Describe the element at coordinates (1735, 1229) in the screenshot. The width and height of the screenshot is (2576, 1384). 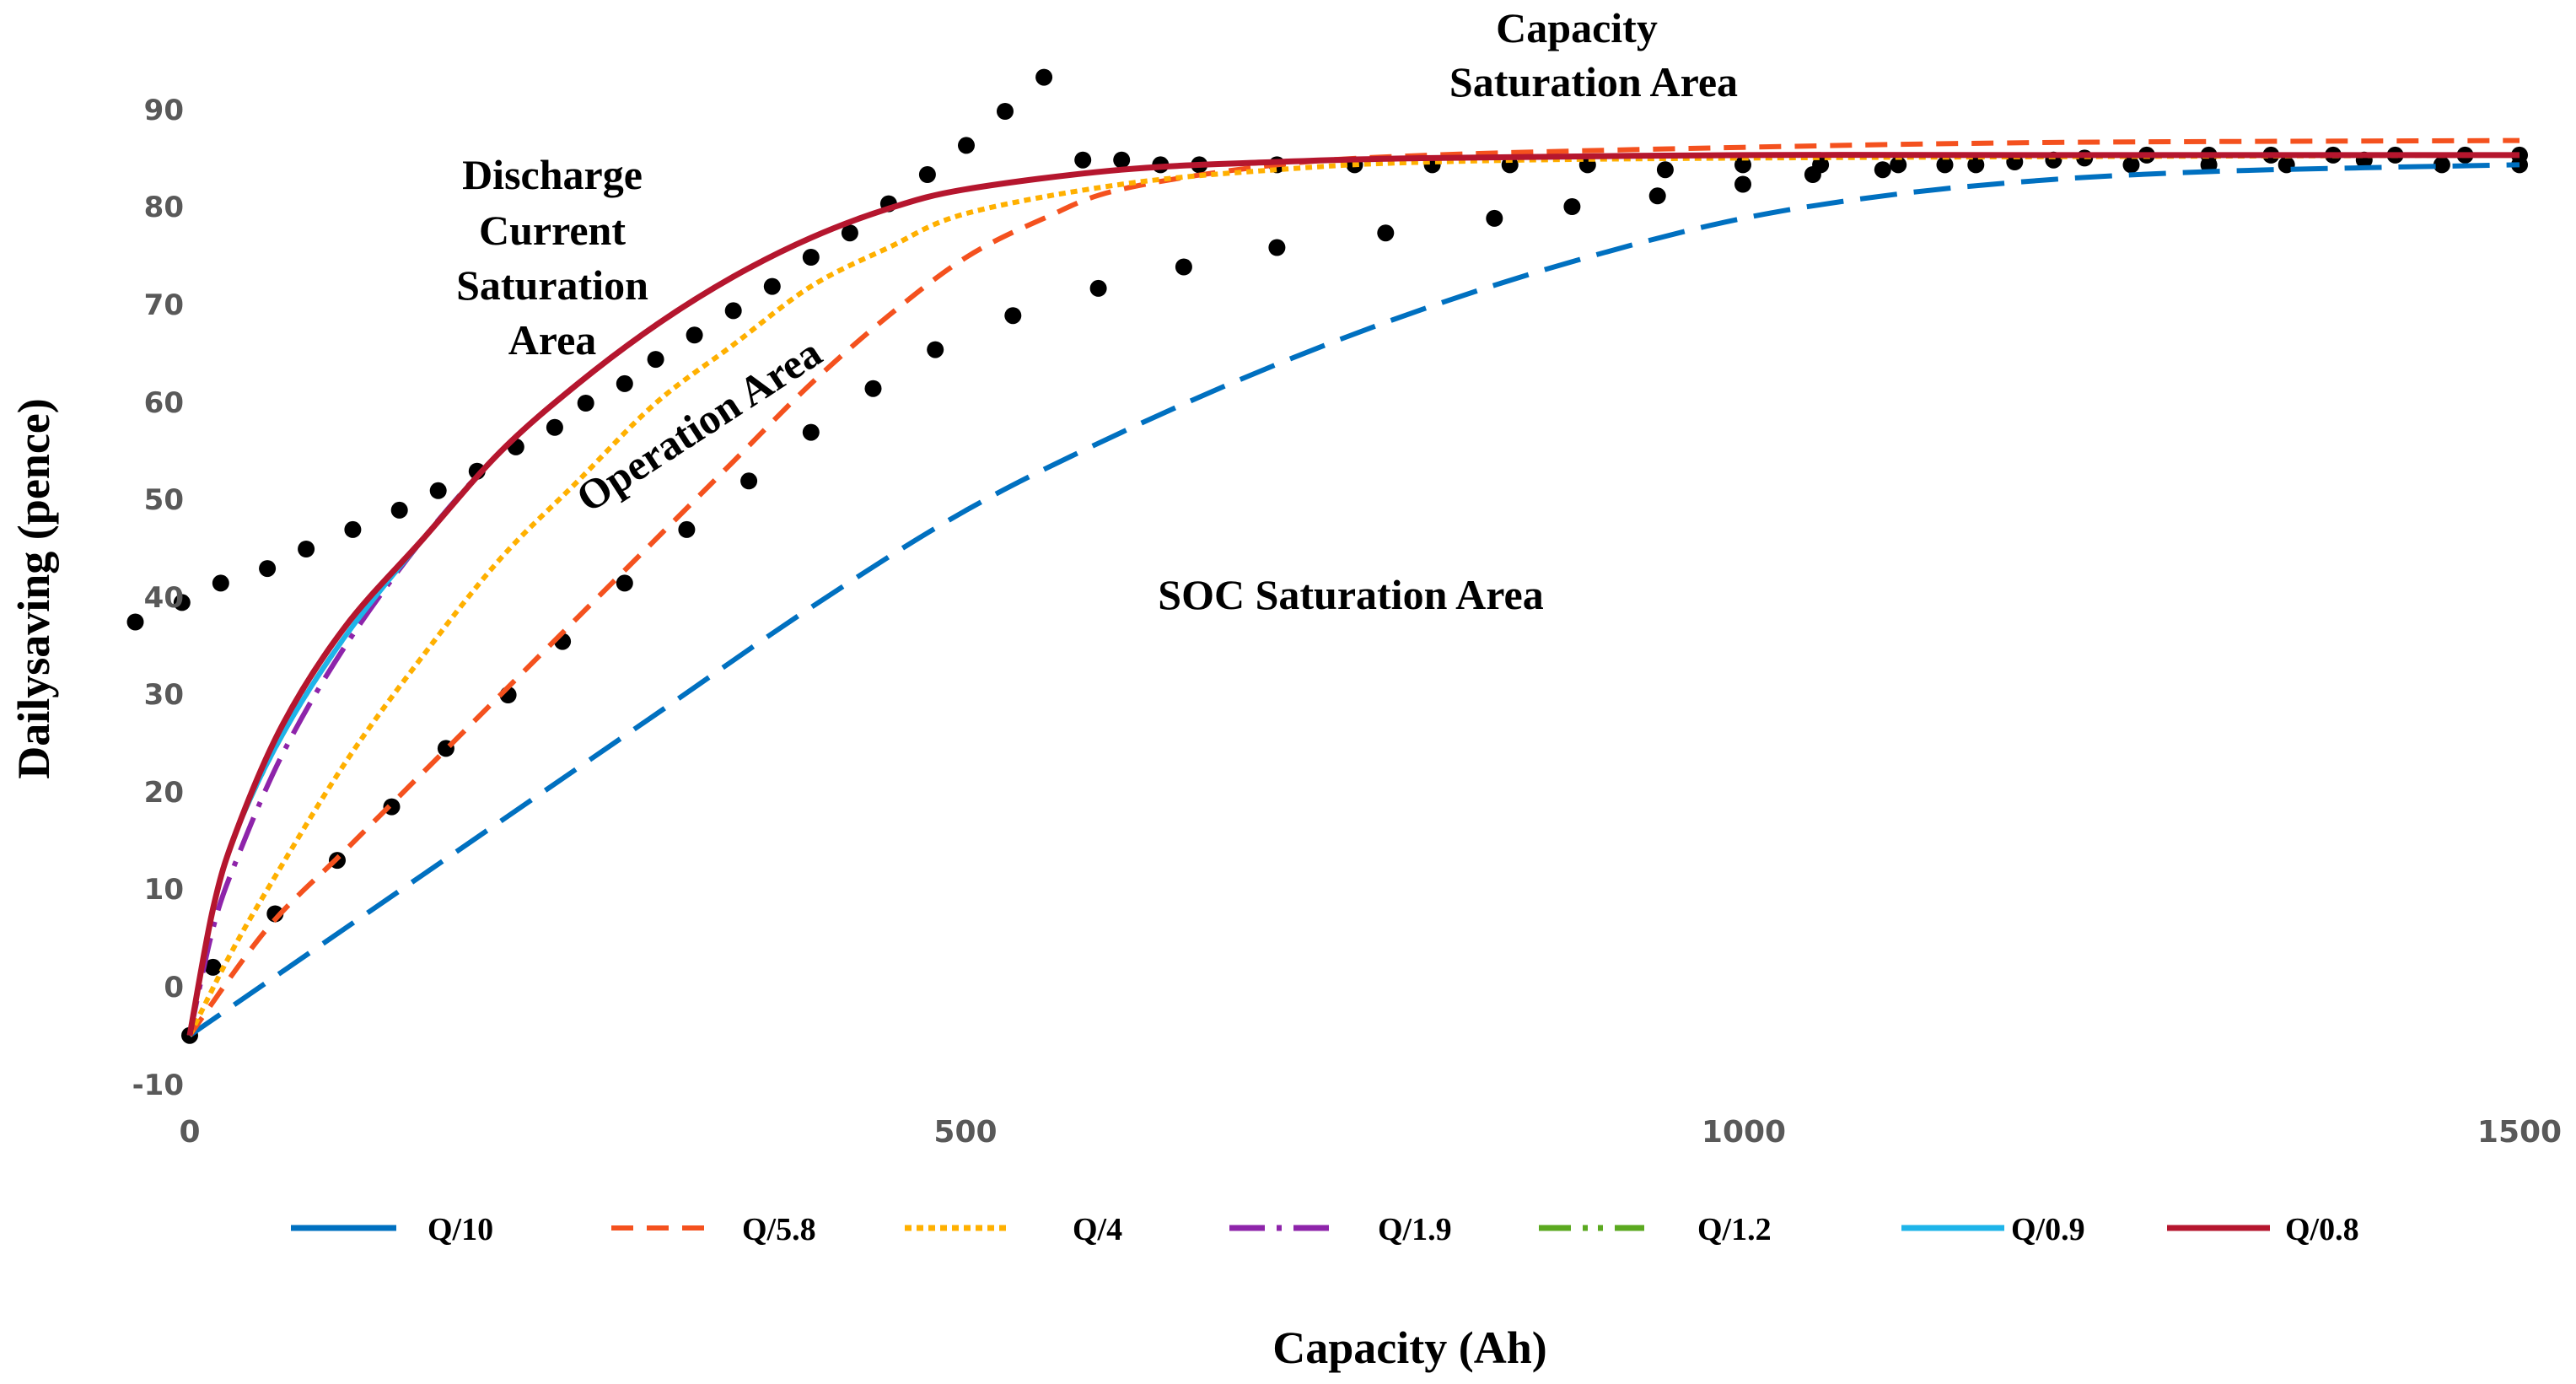
I see `legend-label-q1-2: Q/1.2` at that location.